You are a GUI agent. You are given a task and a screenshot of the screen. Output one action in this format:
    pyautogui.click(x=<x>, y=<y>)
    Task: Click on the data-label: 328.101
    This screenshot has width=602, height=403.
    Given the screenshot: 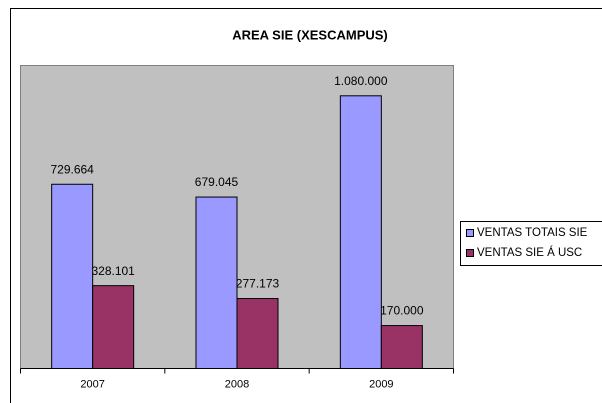 What is the action you would take?
    pyautogui.click(x=113, y=271)
    